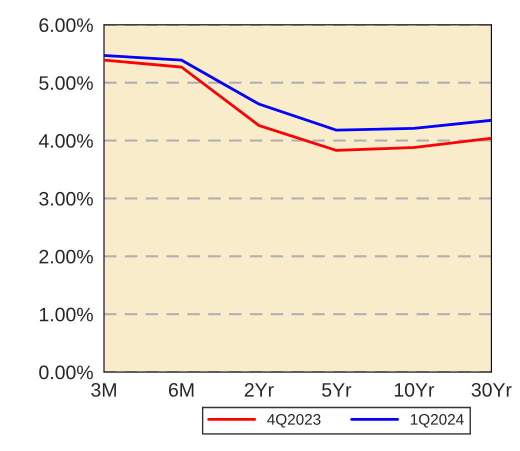 This screenshot has width=520, height=451. I want to click on legend-label: 4Q2023, so click(293, 421).